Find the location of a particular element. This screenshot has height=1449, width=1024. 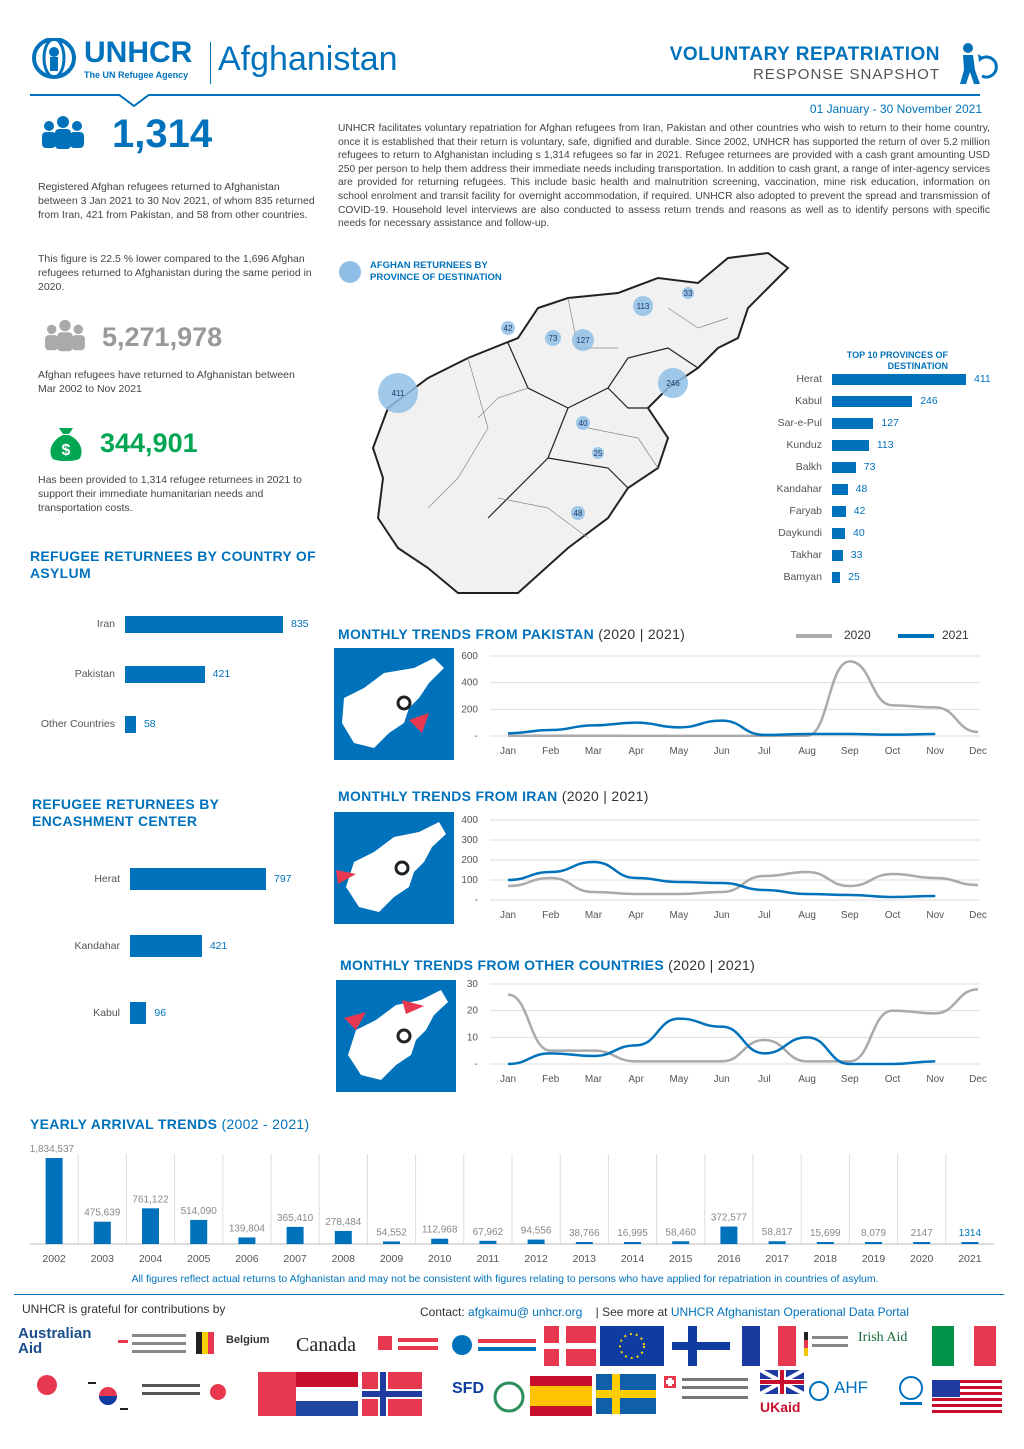

series-line-2021 is located at coordinates (721, 1041).